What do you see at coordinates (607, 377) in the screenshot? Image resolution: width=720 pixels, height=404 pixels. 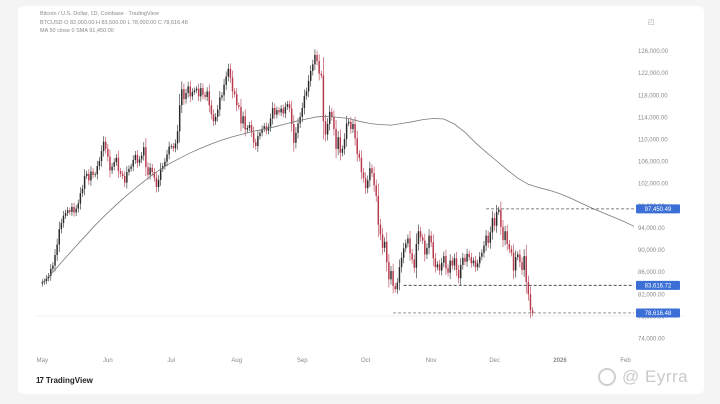 I see `watermark-logo-icon` at bounding box center [607, 377].